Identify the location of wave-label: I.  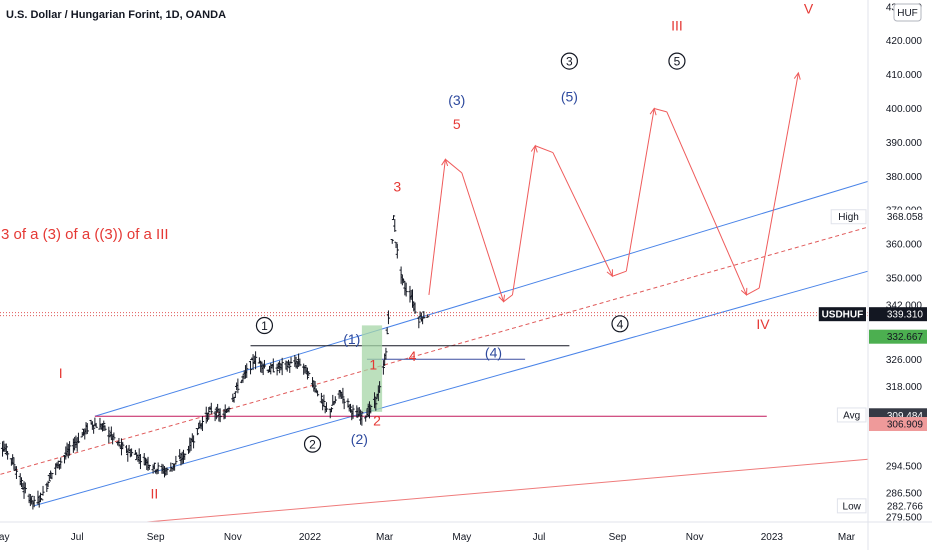
(61, 373).